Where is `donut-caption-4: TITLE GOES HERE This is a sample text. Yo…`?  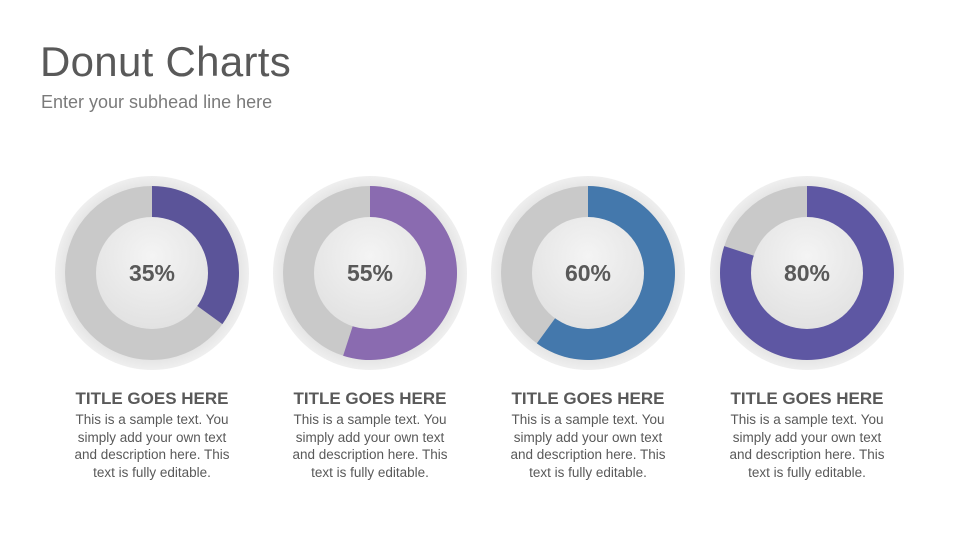
donut-caption-4: TITLE GOES HERE This is a sample text. Yo… is located at coordinates (807, 435).